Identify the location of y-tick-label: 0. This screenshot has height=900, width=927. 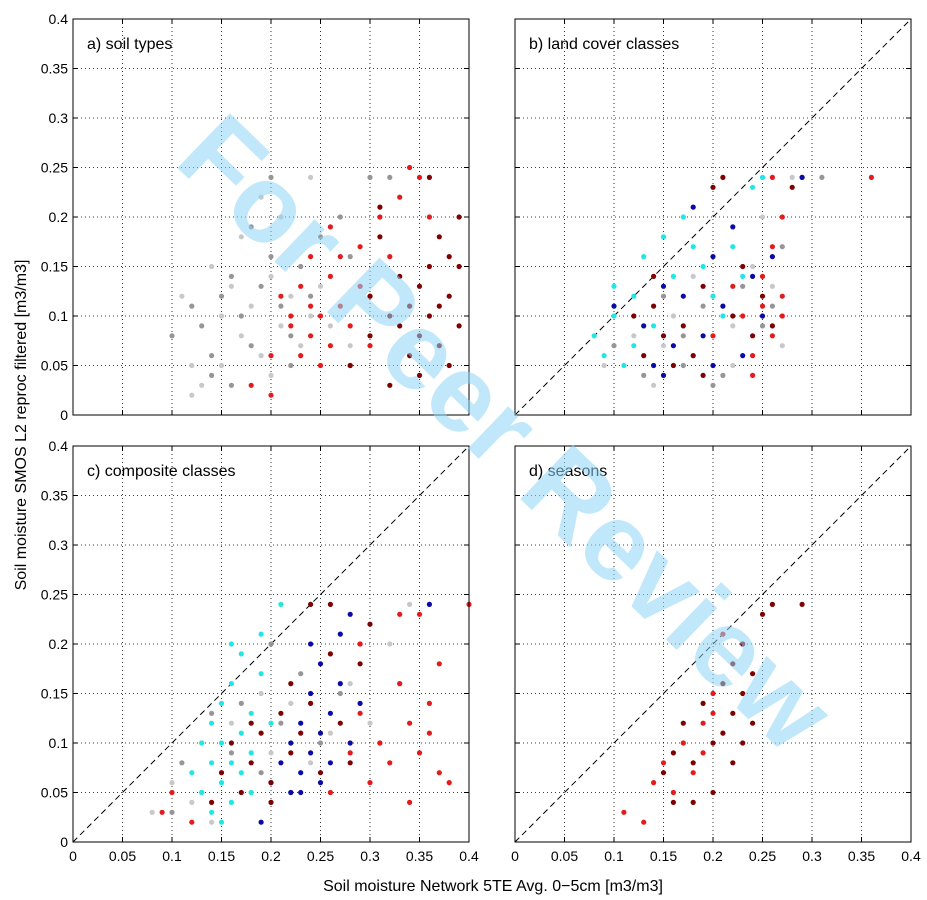
(64, 842).